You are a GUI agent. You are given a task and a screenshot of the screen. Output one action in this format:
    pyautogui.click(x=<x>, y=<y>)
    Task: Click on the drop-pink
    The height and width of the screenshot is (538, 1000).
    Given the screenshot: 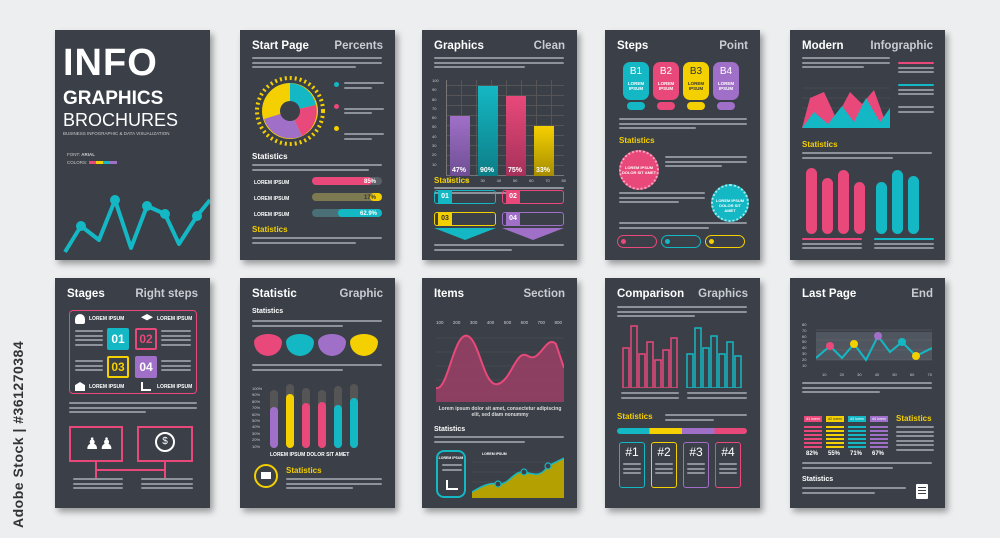 What is the action you would take?
    pyautogui.click(x=268, y=345)
    